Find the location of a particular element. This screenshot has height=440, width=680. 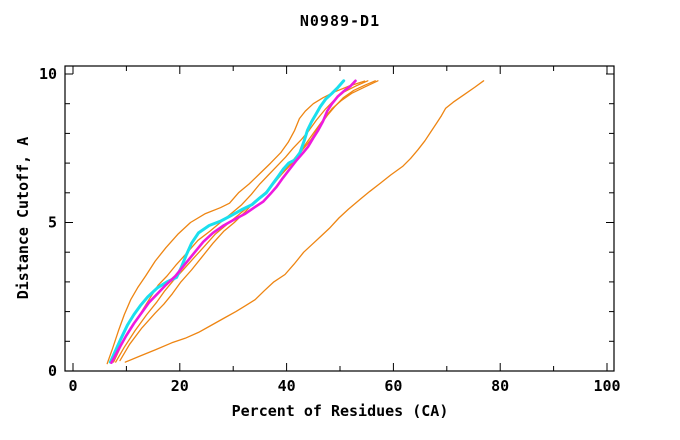

x-tick-label: 40 is located at coordinates (287, 386).